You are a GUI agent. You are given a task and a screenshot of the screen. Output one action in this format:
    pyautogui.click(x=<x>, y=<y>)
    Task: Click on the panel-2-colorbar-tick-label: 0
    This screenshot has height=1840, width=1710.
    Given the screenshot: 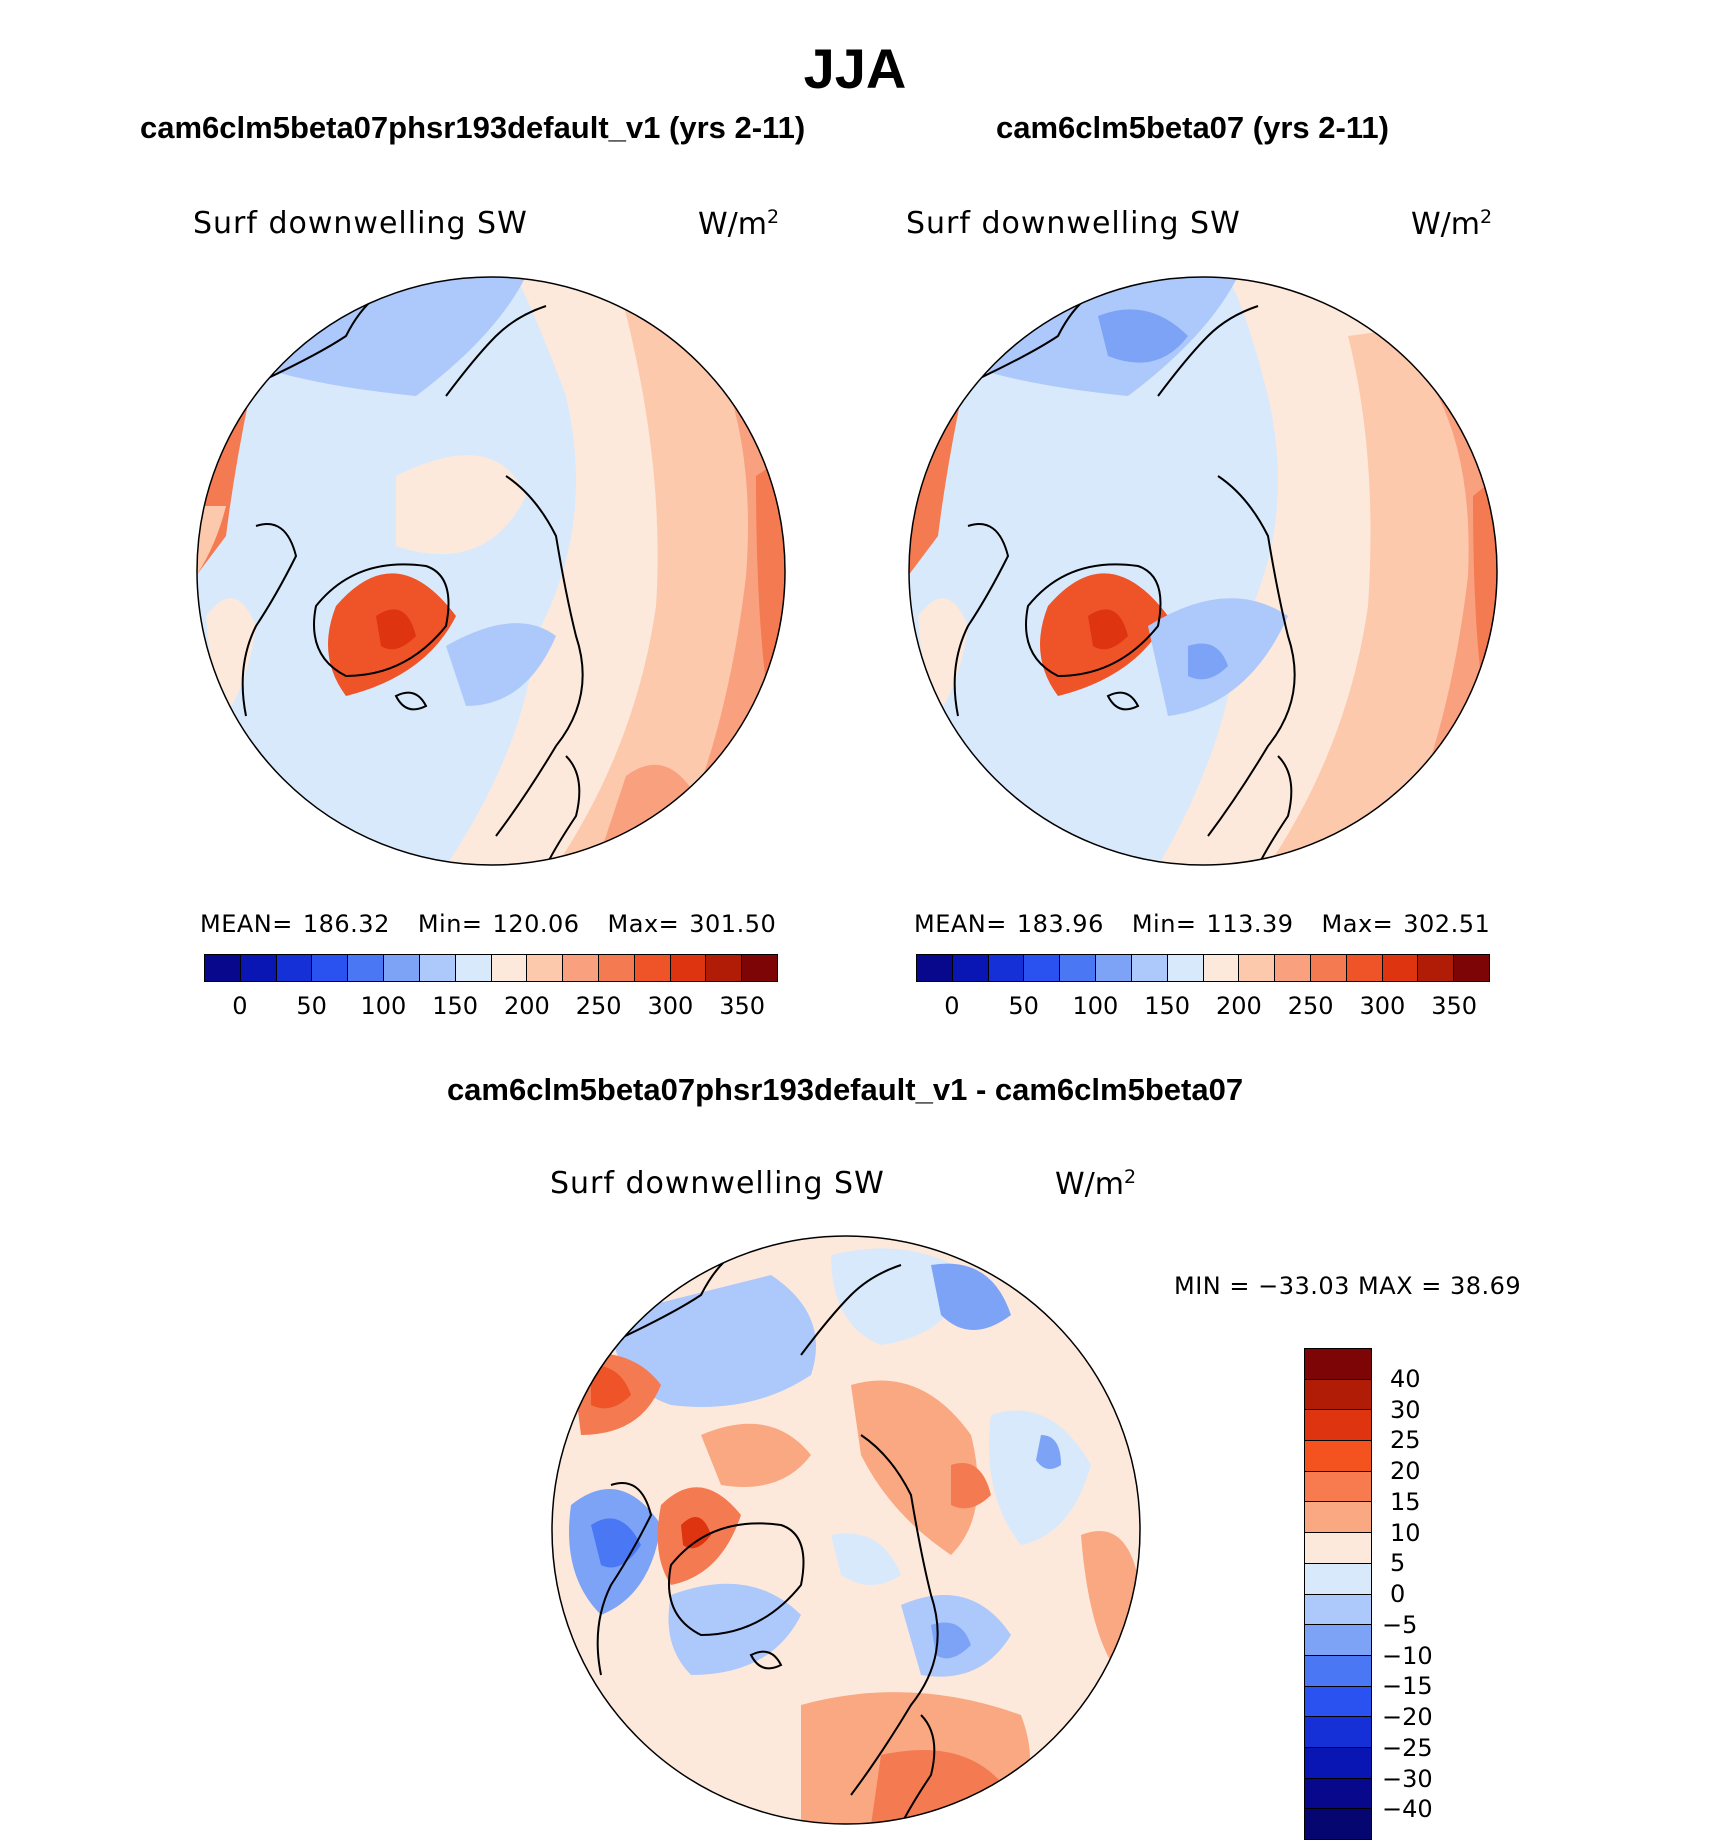 What is the action you would take?
    pyautogui.click(x=952, y=1006)
    